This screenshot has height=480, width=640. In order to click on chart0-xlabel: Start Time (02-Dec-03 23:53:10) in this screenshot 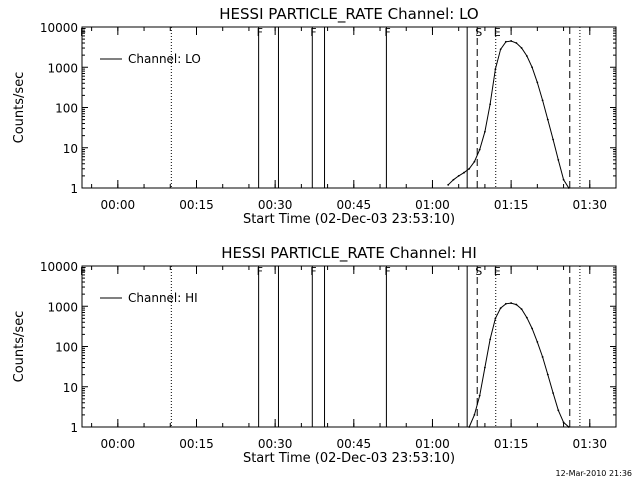, I will do `click(349, 219)`.